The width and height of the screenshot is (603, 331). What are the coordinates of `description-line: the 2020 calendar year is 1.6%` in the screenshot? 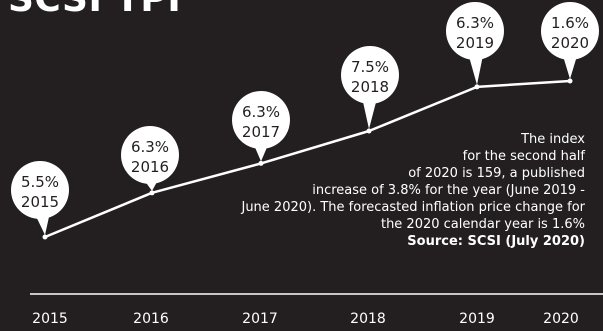 It's located at (482, 224).